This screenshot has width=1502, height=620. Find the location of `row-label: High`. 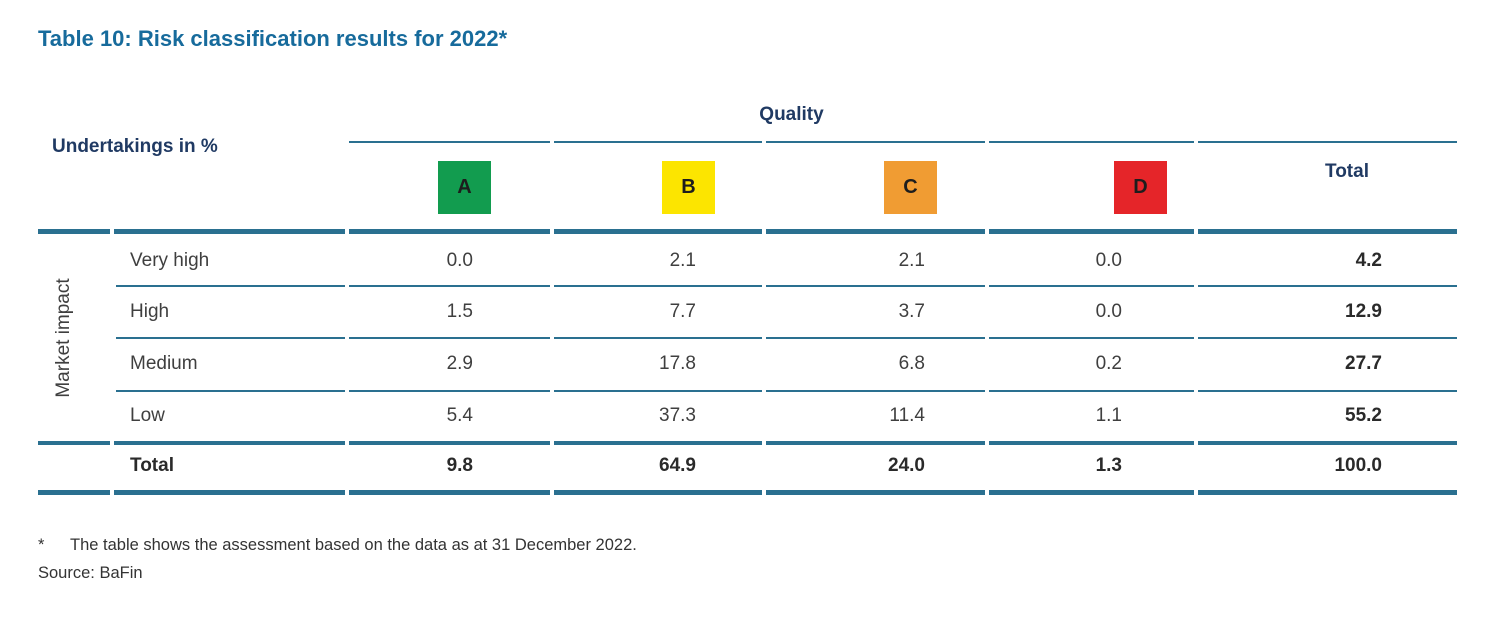

row-label: High is located at coordinates (150, 311).